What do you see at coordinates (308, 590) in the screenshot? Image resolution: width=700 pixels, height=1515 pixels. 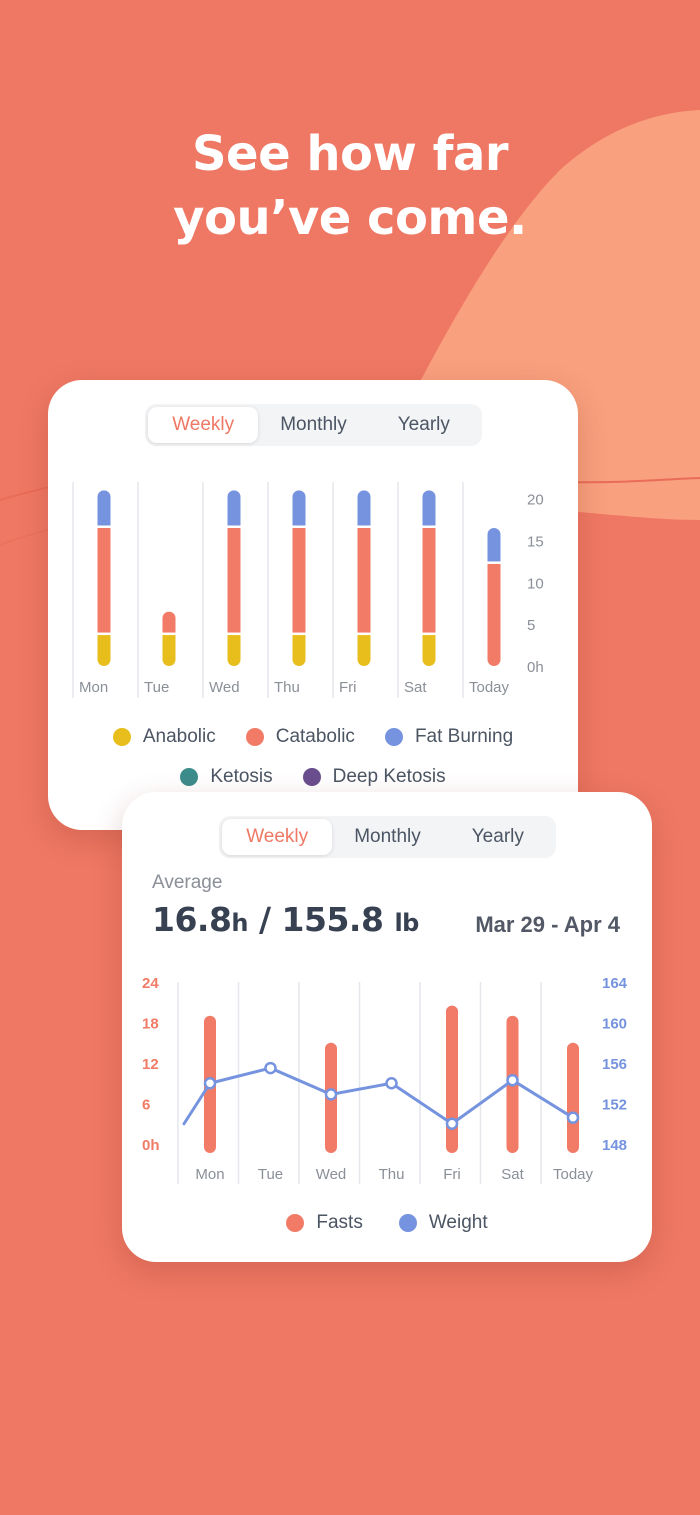 I see `fasting-stages-chart: 20 15 10 5 0h Mon Tue Wed Thu Fri Sat Today` at bounding box center [308, 590].